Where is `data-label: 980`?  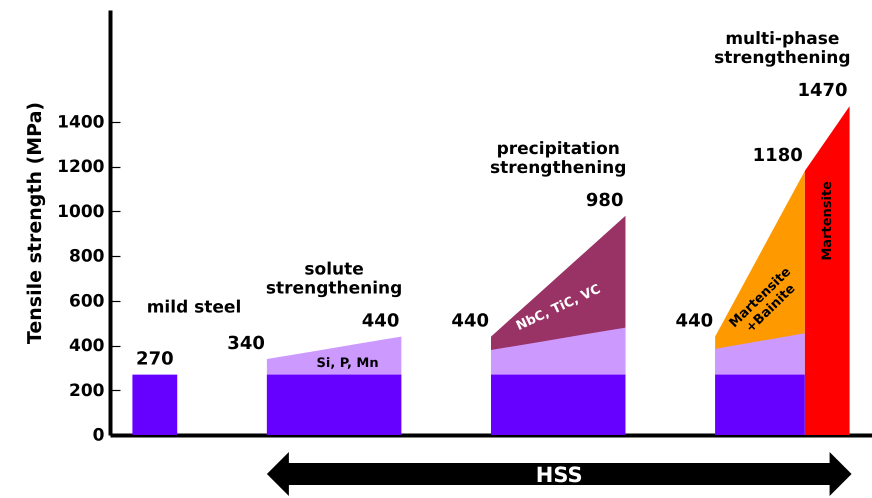
data-label: 980 is located at coordinates (605, 200).